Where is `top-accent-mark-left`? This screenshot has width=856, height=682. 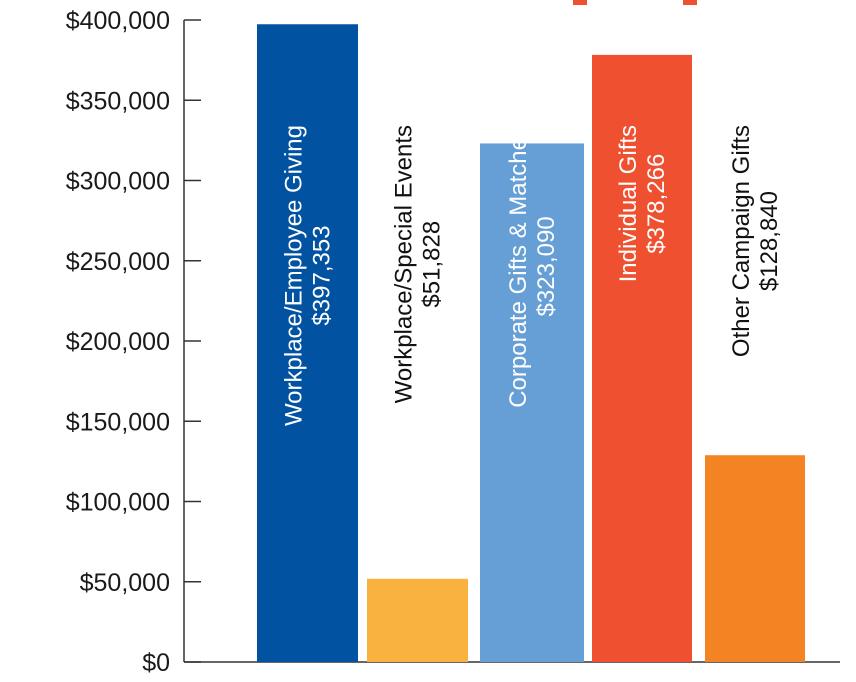 top-accent-mark-left is located at coordinates (580, 2).